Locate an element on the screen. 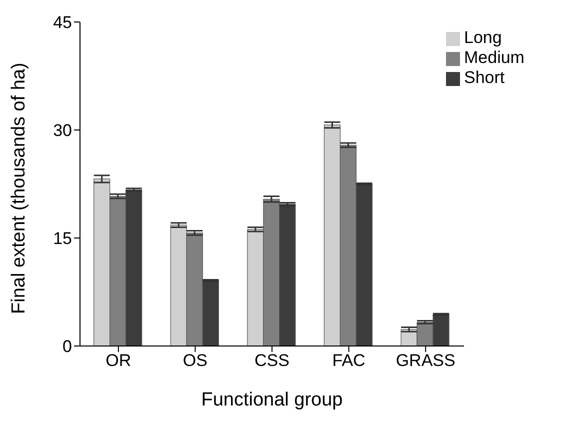  x-tick-label: CSS is located at coordinates (272, 360).